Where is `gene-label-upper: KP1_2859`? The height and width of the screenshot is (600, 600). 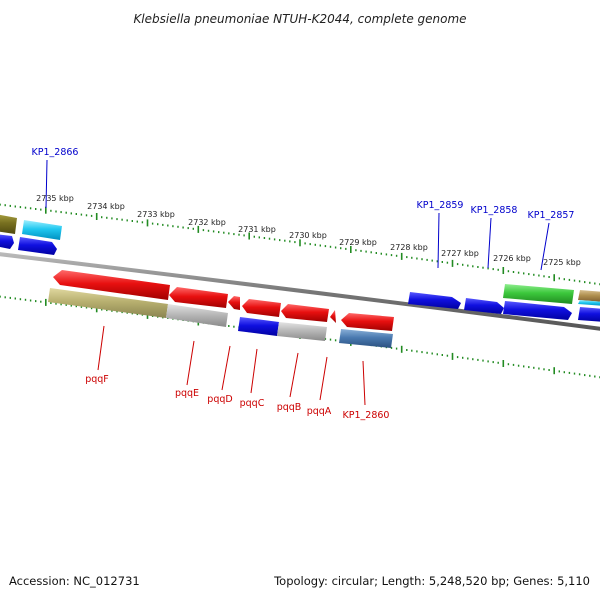
gene-label-upper: KP1_2859 is located at coordinates (440, 205).